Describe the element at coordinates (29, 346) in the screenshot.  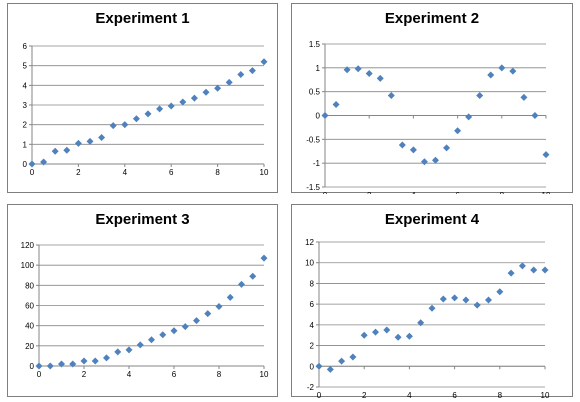
I see `y-tick-label: 20` at that location.